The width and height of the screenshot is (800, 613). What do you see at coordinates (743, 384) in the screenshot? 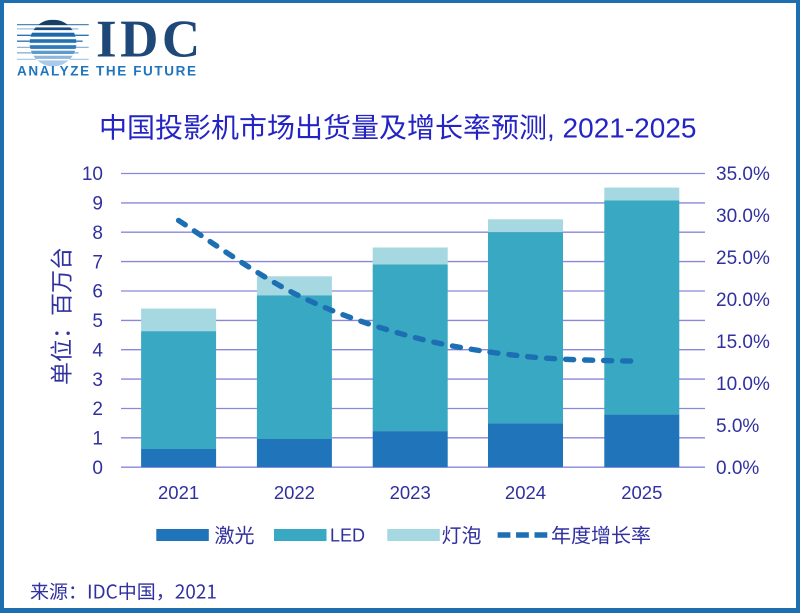
I see `svg-text: 10.0%` at bounding box center [743, 384].